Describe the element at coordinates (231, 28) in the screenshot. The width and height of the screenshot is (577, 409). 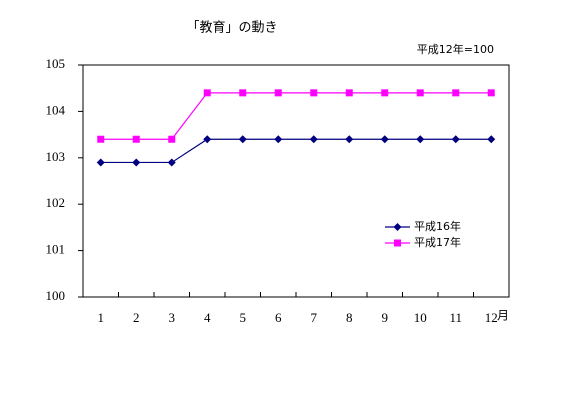
I see `chart-title: 「教育」の動き` at that location.